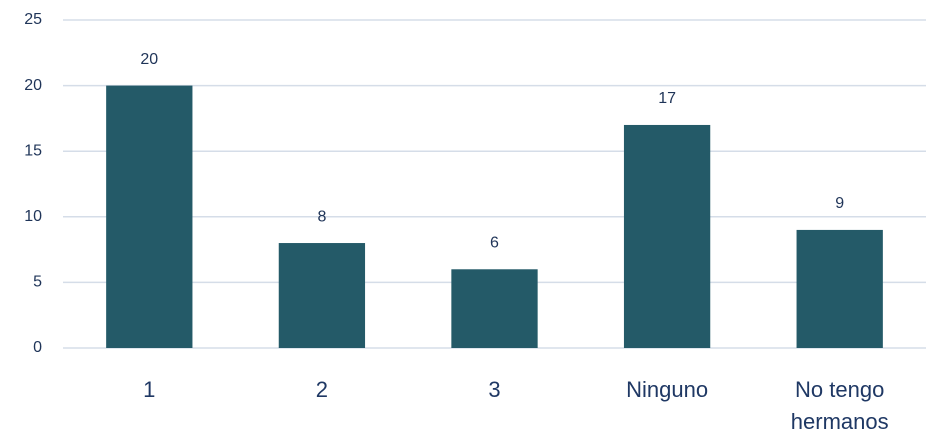 This screenshot has height=440, width=926. Describe the element at coordinates (33, 216) in the screenshot. I see `y-tick-label: 10` at that location.